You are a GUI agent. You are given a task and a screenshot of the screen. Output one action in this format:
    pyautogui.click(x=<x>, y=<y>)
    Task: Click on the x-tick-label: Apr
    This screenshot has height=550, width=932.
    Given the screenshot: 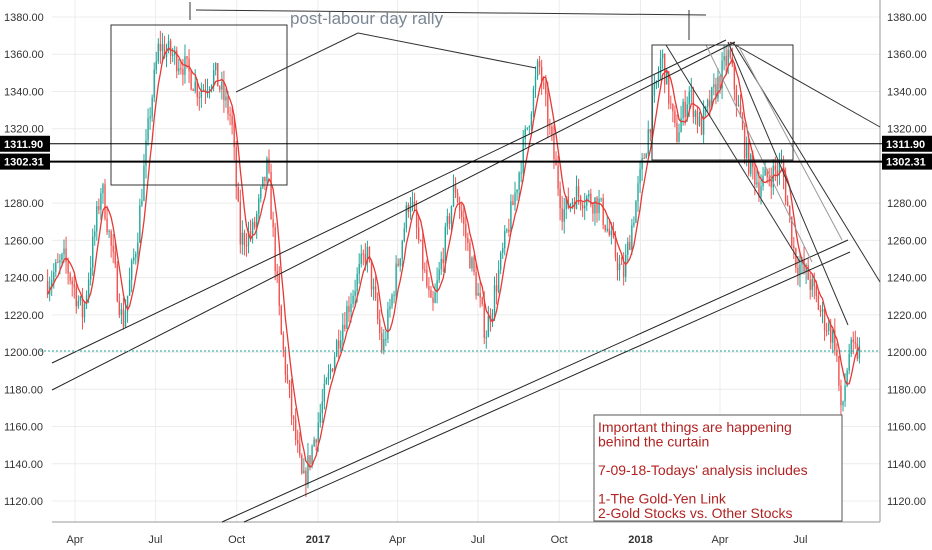 What is the action you would take?
    pyautogui.click(x=719, y=540)
    